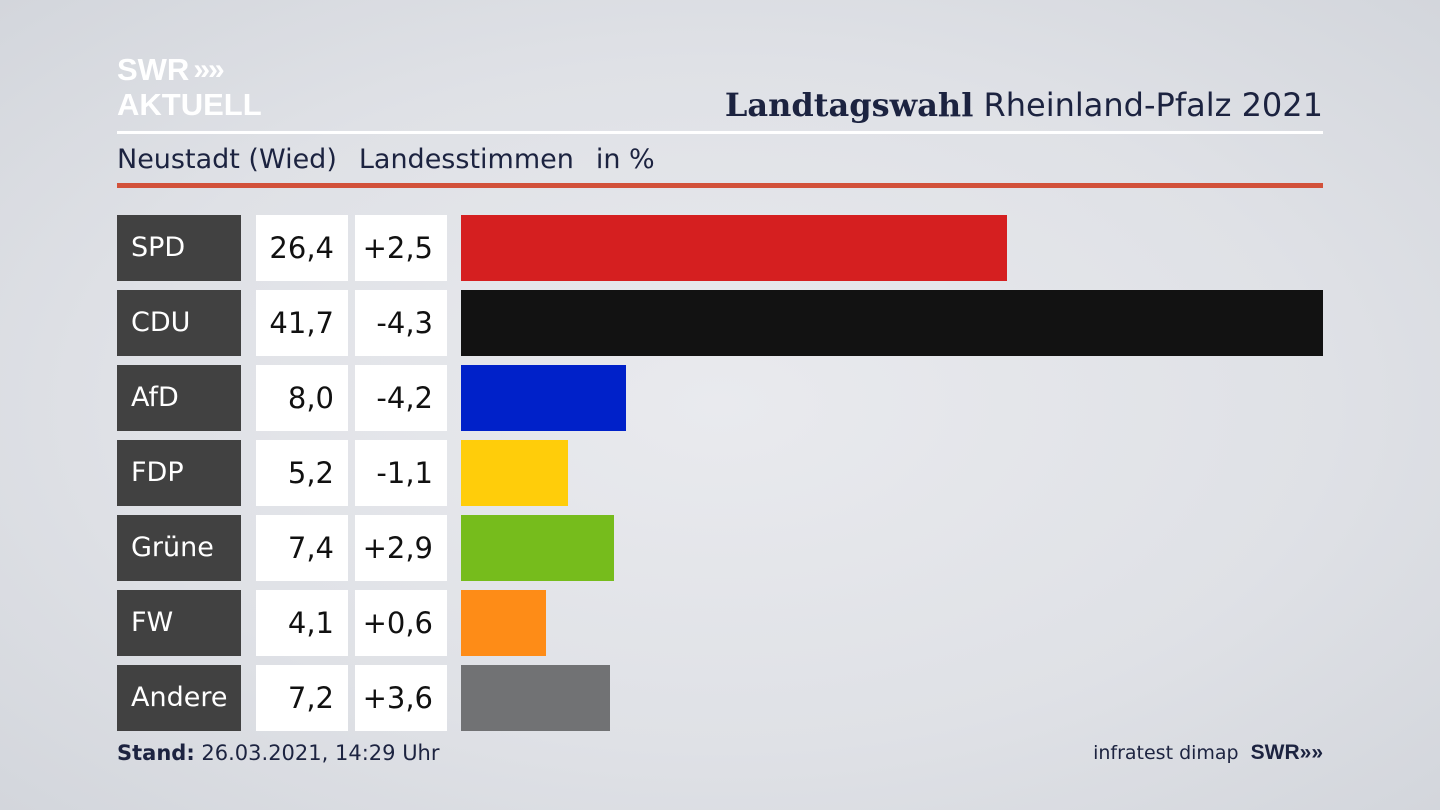 The height and width of the screenshot is (810, 1440). Describe the element at coordinates (216, 69) in the screenshot. I see `logo-chevron-icon-2: »` at that location.